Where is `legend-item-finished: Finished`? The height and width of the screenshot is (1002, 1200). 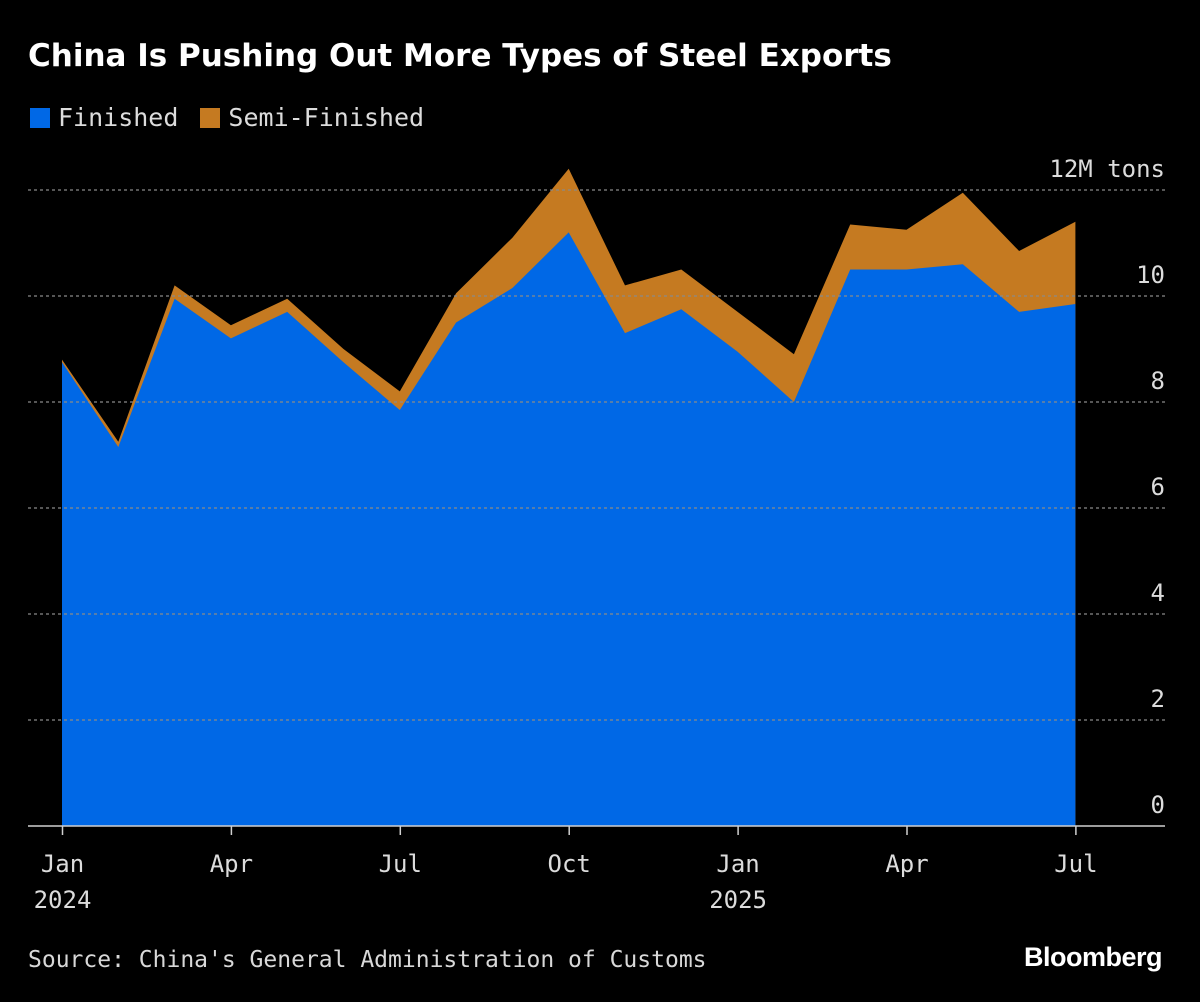
legend-item-finished: Finished is located at coordinates (104, 117).